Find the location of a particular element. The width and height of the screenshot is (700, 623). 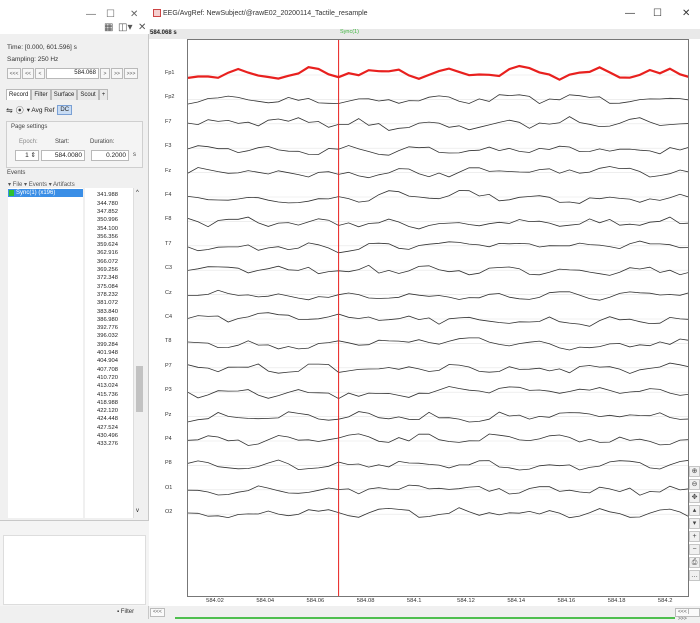

channel-label-f7: F7 is located at coordinates (168, 121).